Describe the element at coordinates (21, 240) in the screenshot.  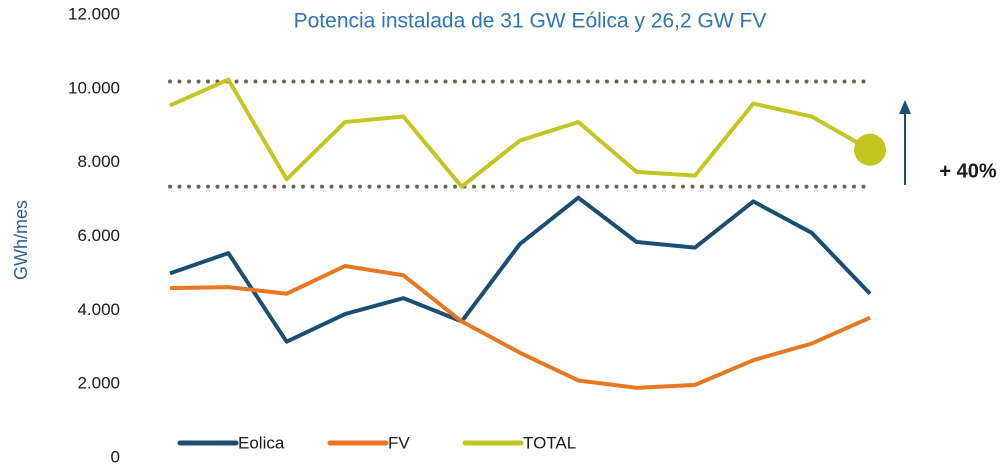
I see `y-axis-label: GWh/mes` at that location.